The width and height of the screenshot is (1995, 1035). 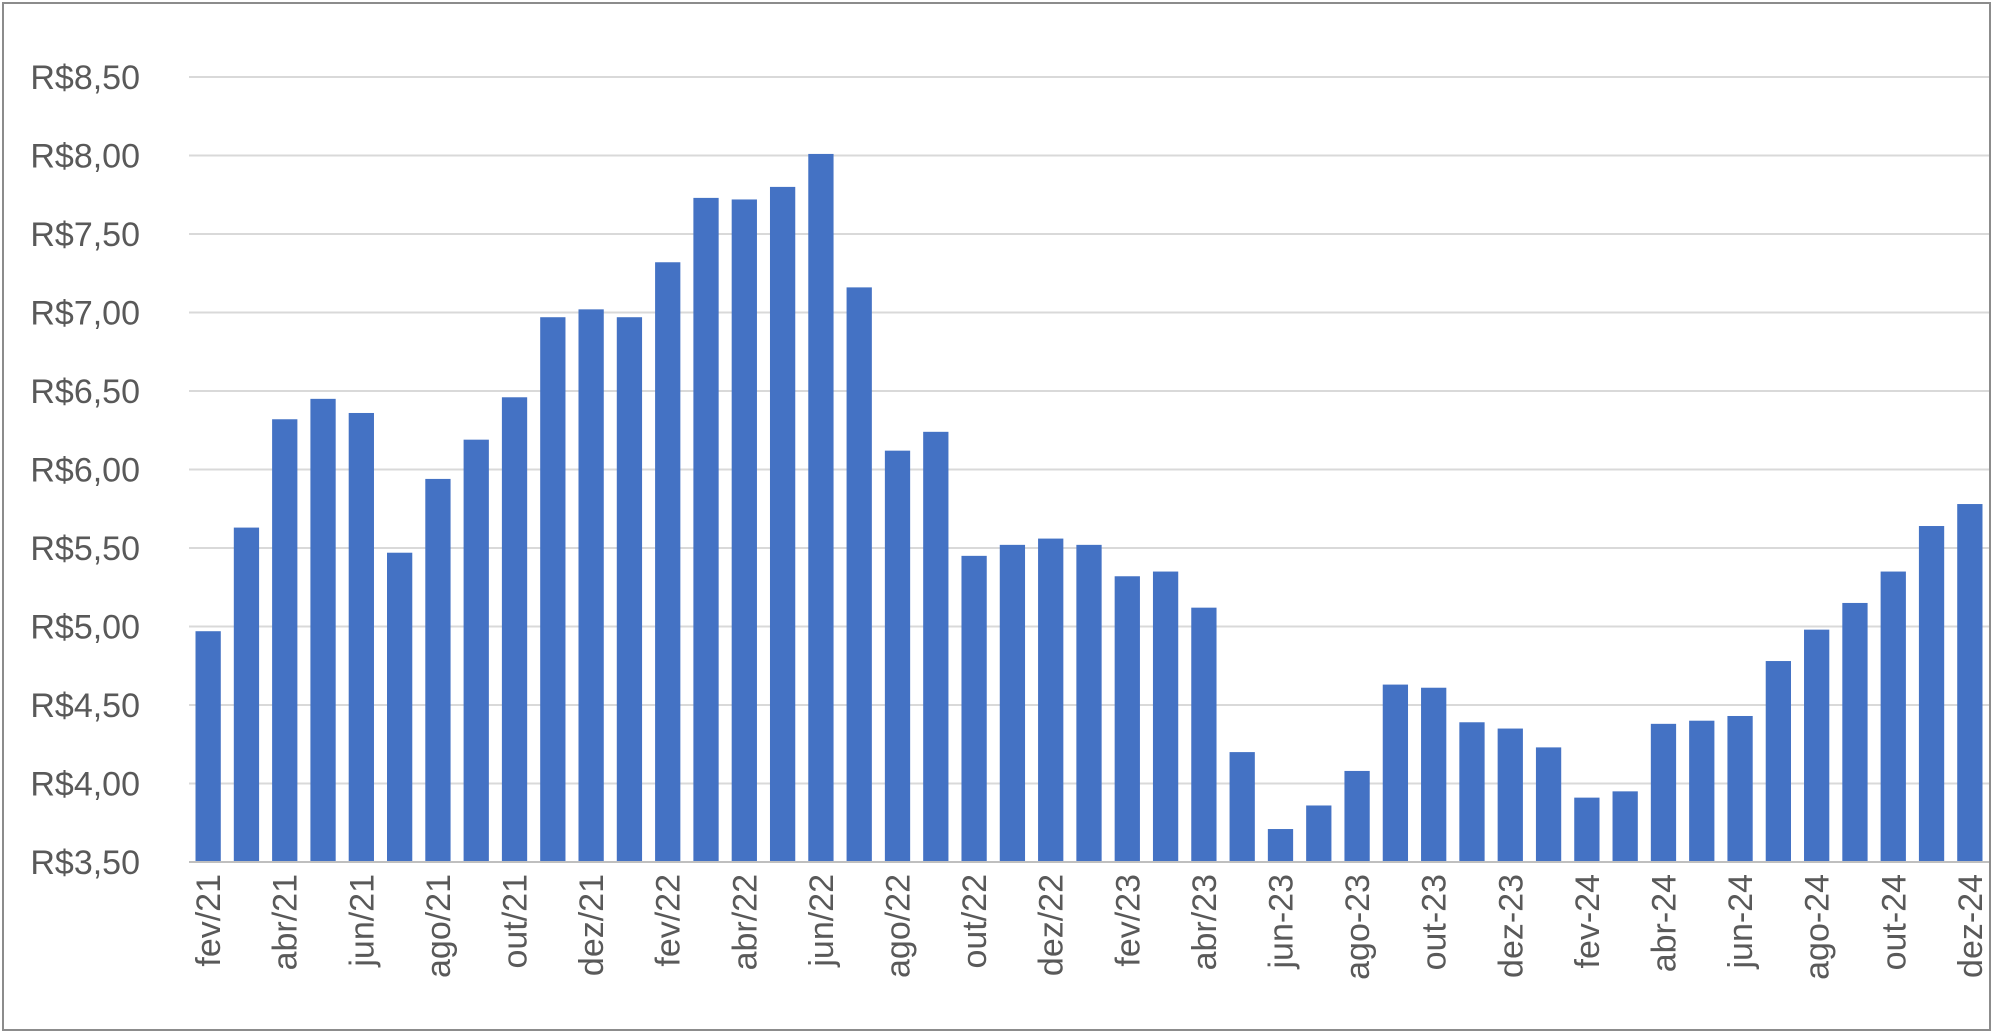 I want to click on y-tick-label: R$6,50, so click(x=85, y=392).